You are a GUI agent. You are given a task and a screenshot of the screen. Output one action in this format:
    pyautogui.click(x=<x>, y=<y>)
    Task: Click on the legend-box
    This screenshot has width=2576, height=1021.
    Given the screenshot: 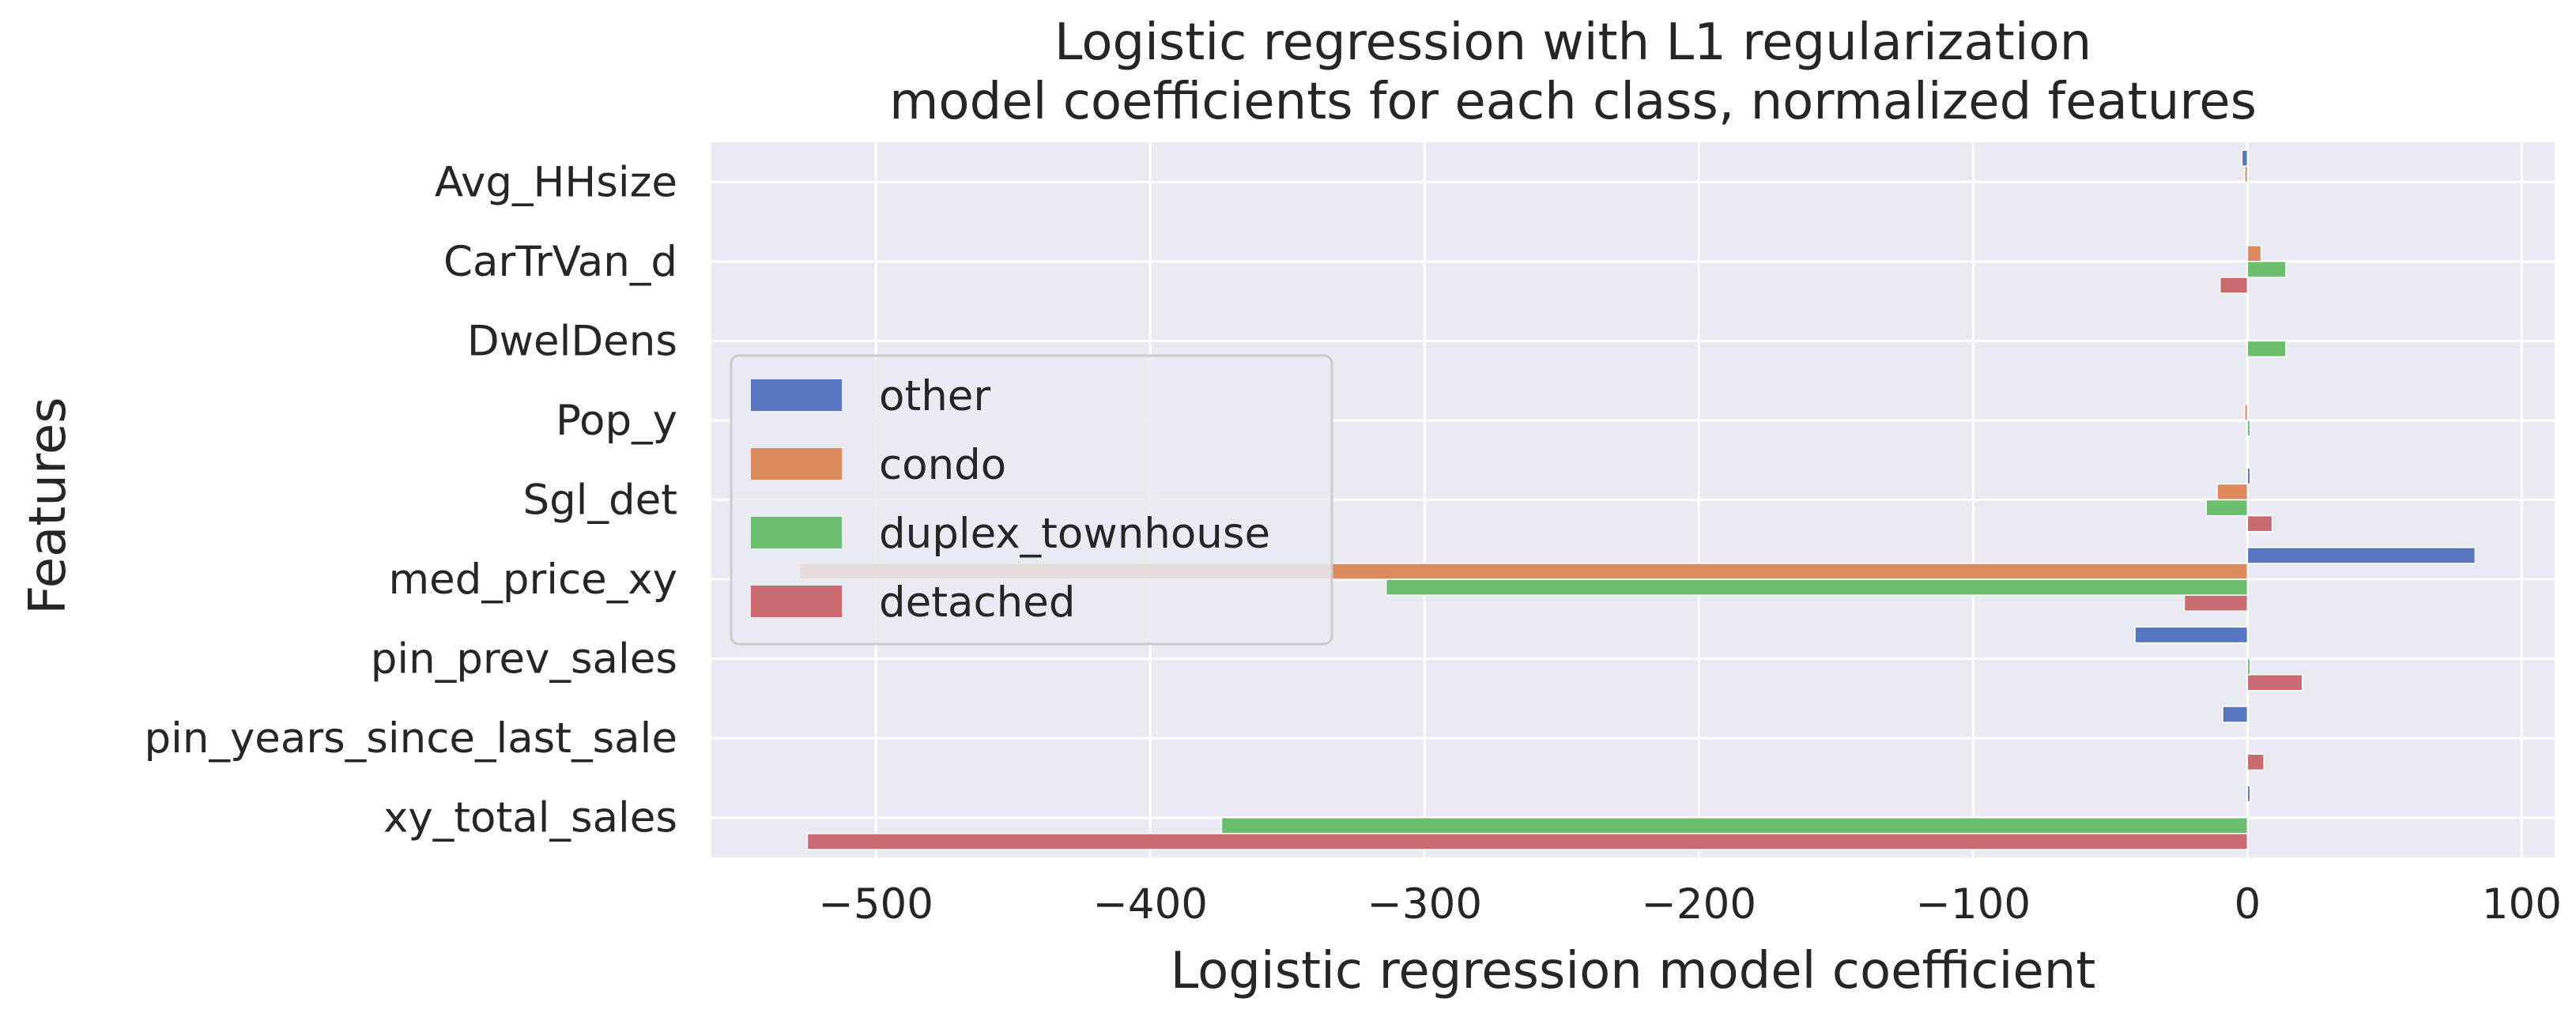 What is the action you would take?
    pyautogui.click(x=1031, y=500)
    